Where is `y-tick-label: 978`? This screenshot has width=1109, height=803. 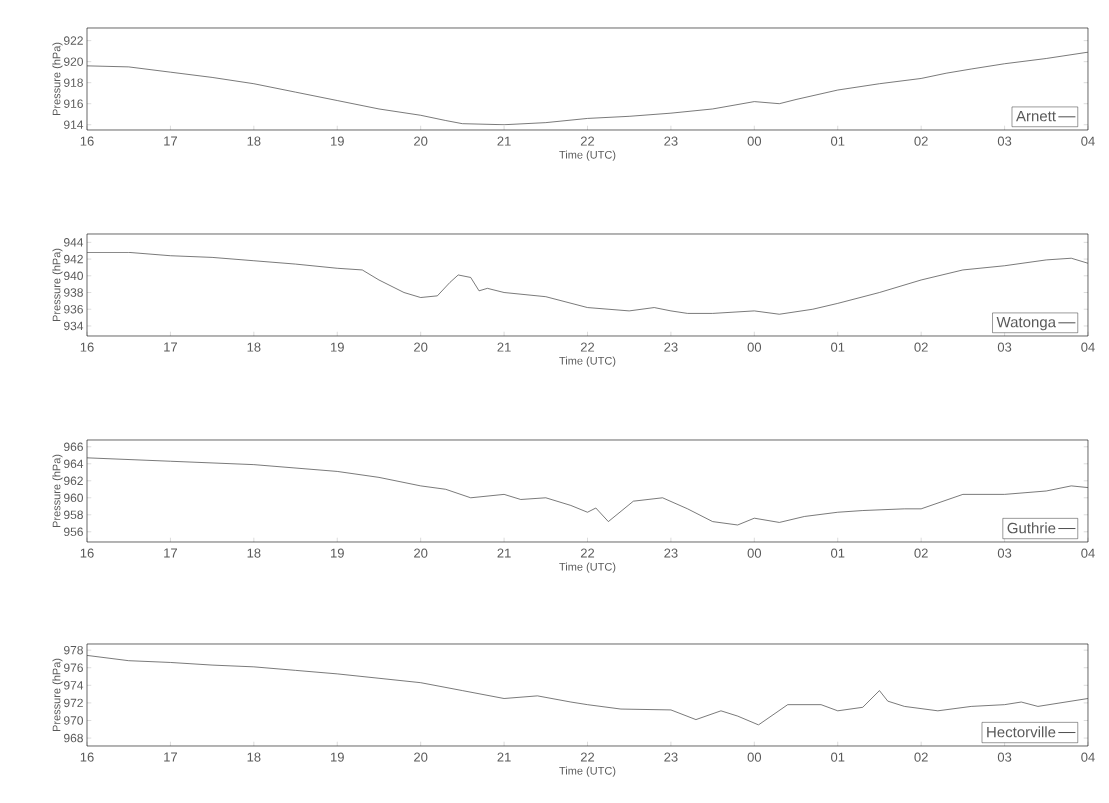 y-tick-label: 978 is located at coordinates (73, 650).